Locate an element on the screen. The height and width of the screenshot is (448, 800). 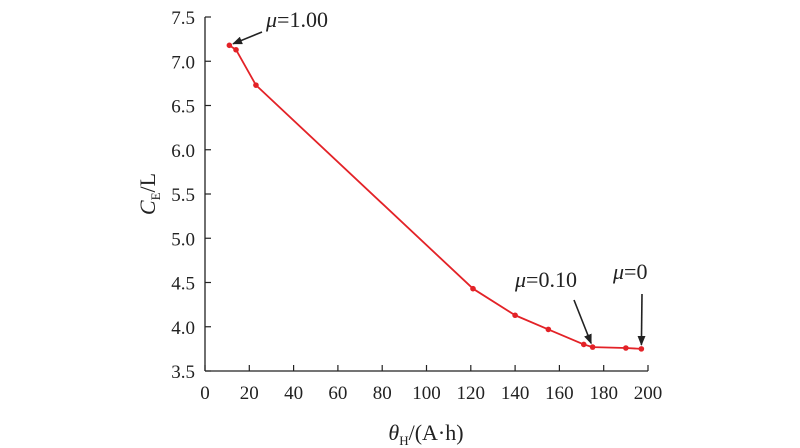
y-tick-label: 6.5 is located at coordinates (183, 107).